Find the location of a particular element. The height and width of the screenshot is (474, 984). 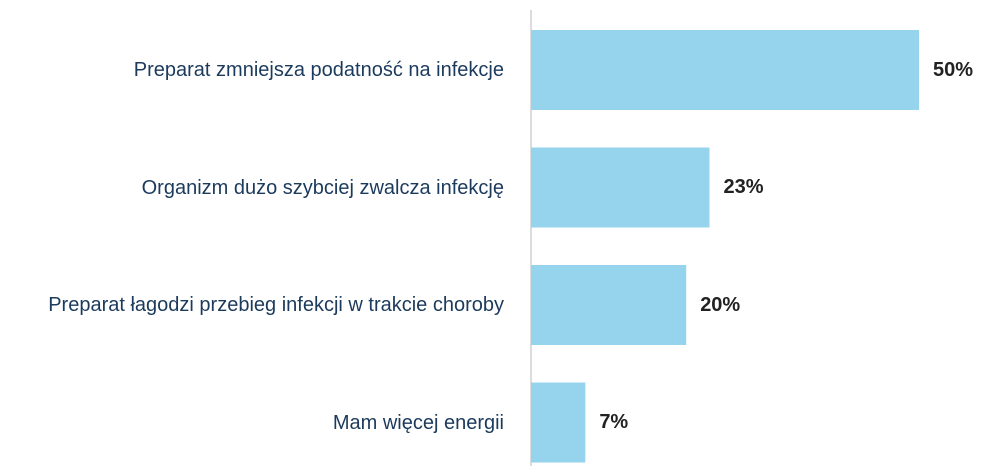

category-label-box: Organizm dużo szybciej zwalcza infekcję is located at coordinates (252, 188).